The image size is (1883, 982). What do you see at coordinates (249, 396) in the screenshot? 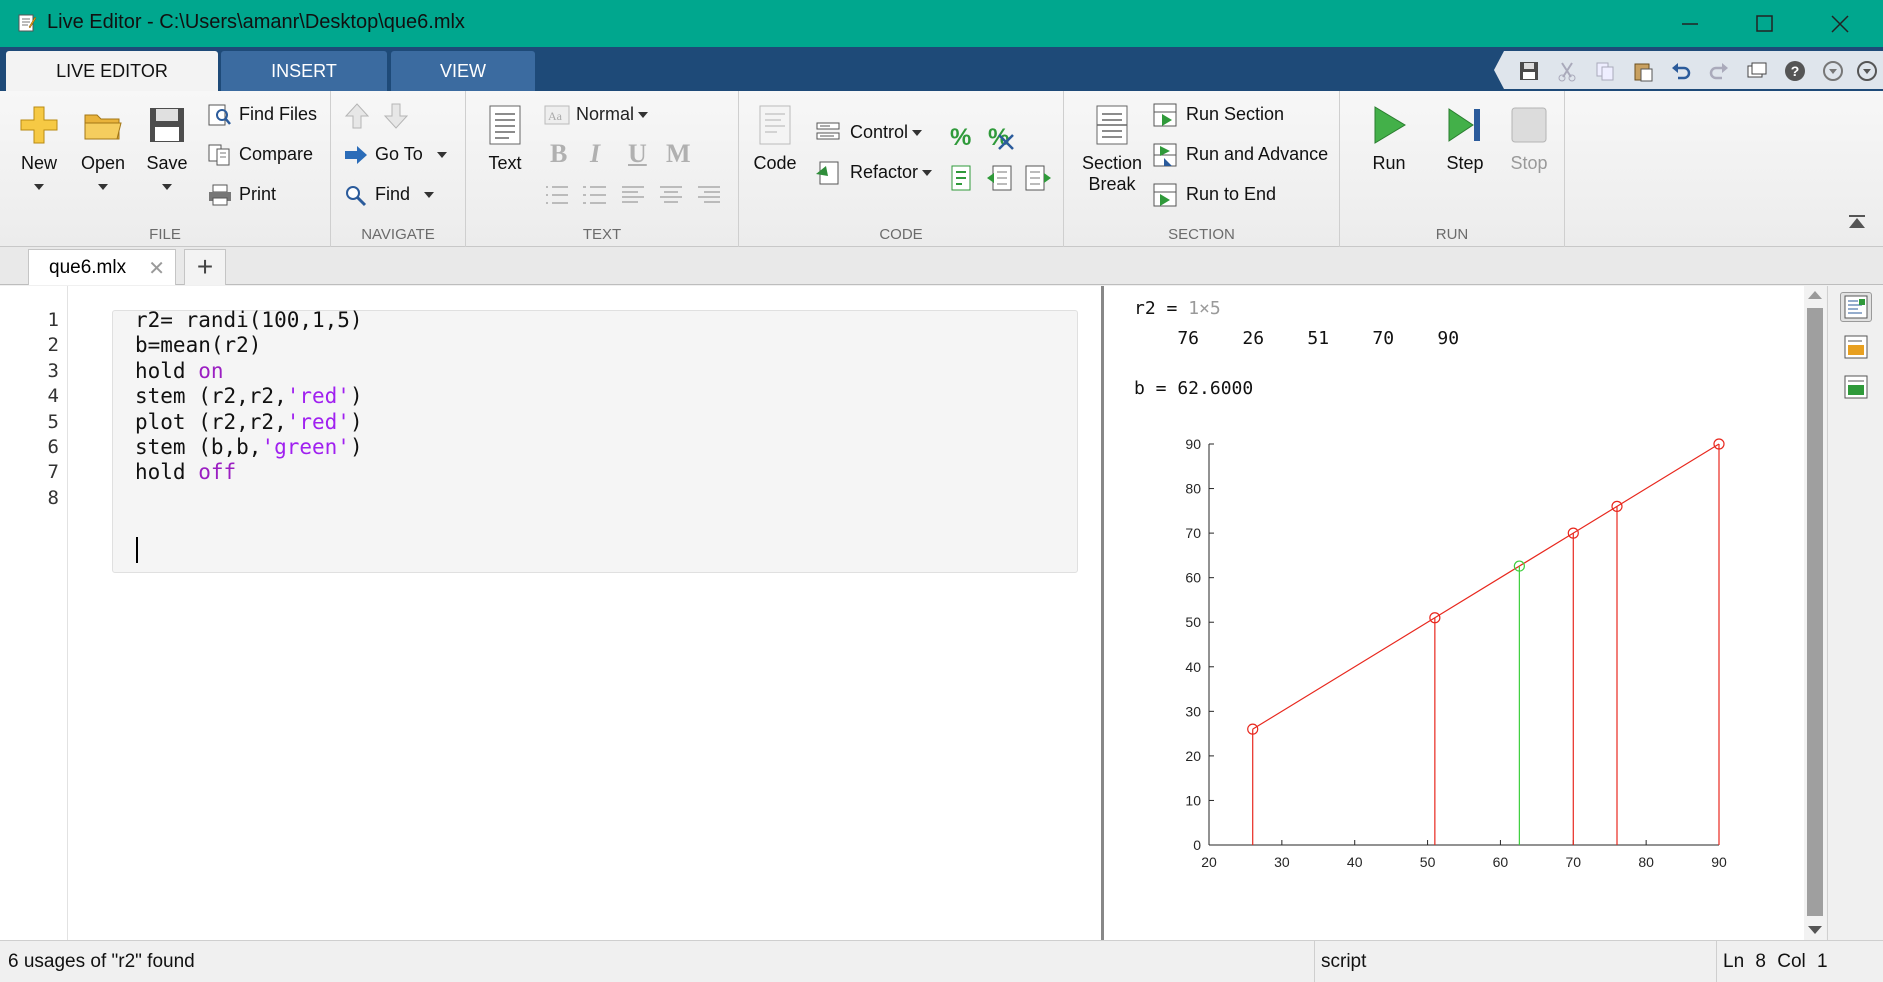
I see `code-line: stem (r2,r2,'red')` at bounding box center [249, 396].